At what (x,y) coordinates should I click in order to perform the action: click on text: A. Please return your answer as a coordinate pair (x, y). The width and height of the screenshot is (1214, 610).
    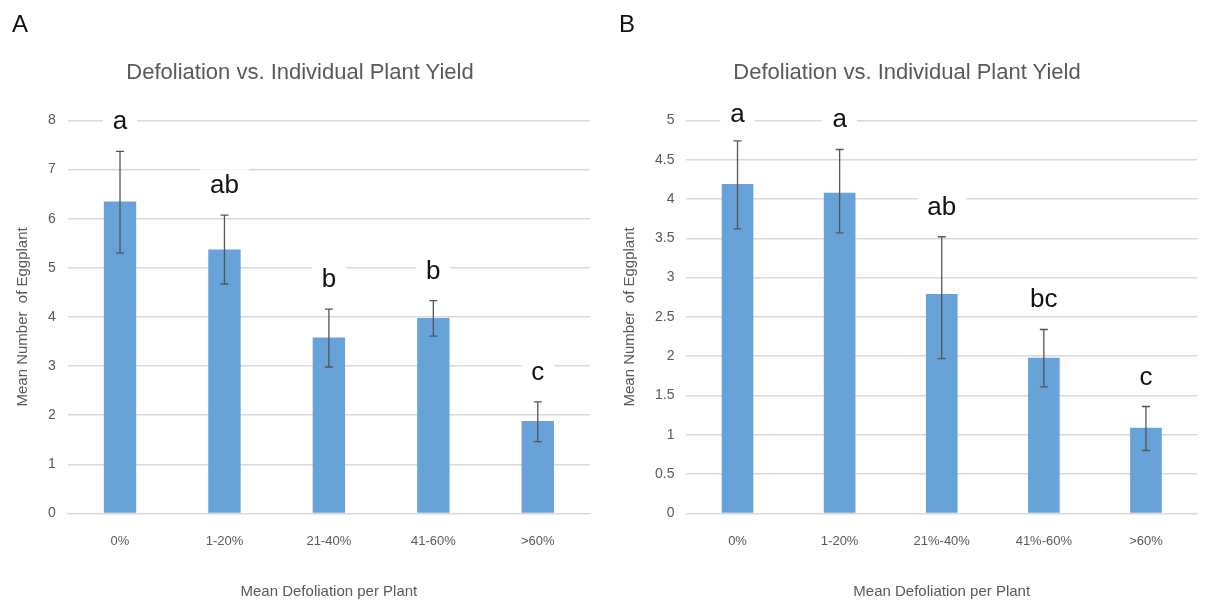
    Looking at the image, I should click on (20, 24).